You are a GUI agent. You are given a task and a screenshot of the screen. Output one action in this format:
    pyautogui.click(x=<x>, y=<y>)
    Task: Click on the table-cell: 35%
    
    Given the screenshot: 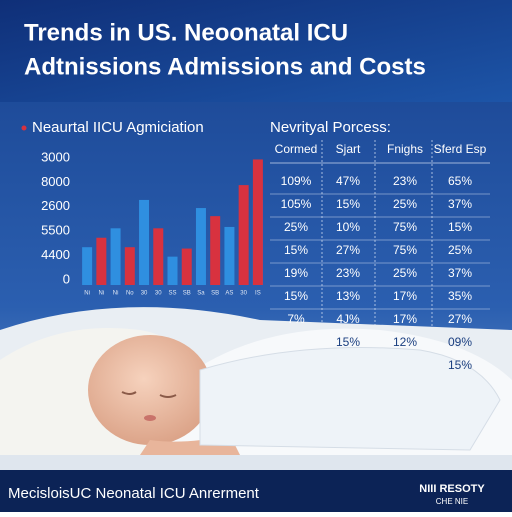 What is the action you would take?
    pyautogui.click(x=460, y=296)
    